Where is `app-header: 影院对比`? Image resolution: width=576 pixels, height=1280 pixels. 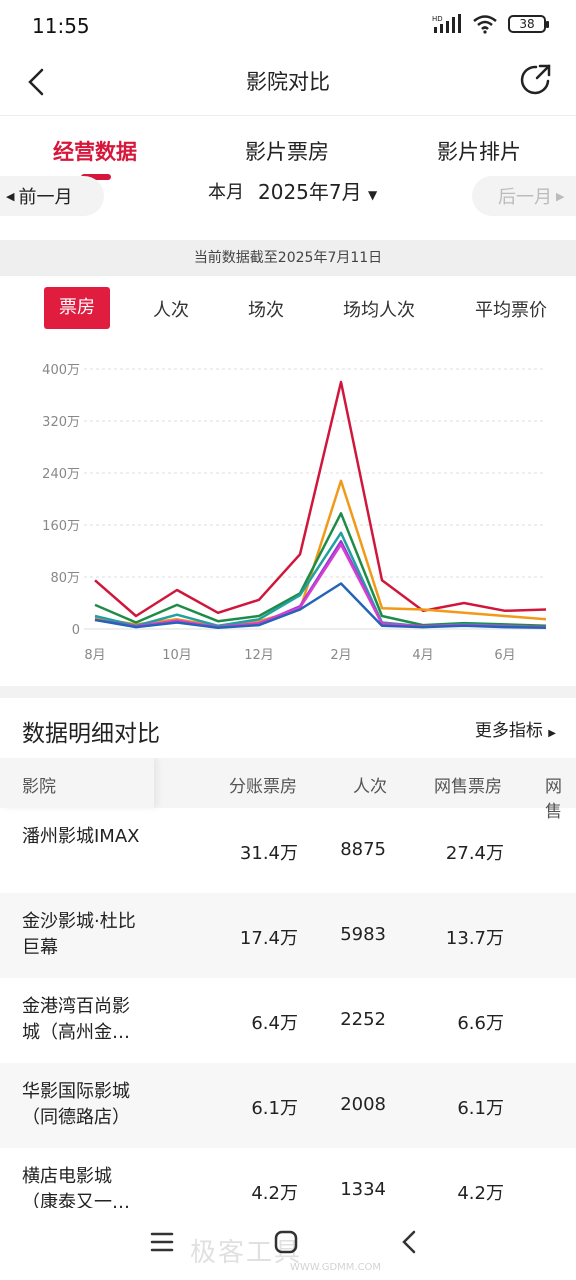 app-header: 影院对比 is located at coordinates (288, 84).